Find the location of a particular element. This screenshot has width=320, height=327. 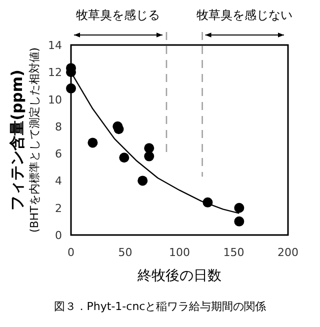

x-tick-label: 0 is located at coordinates (71, 252).